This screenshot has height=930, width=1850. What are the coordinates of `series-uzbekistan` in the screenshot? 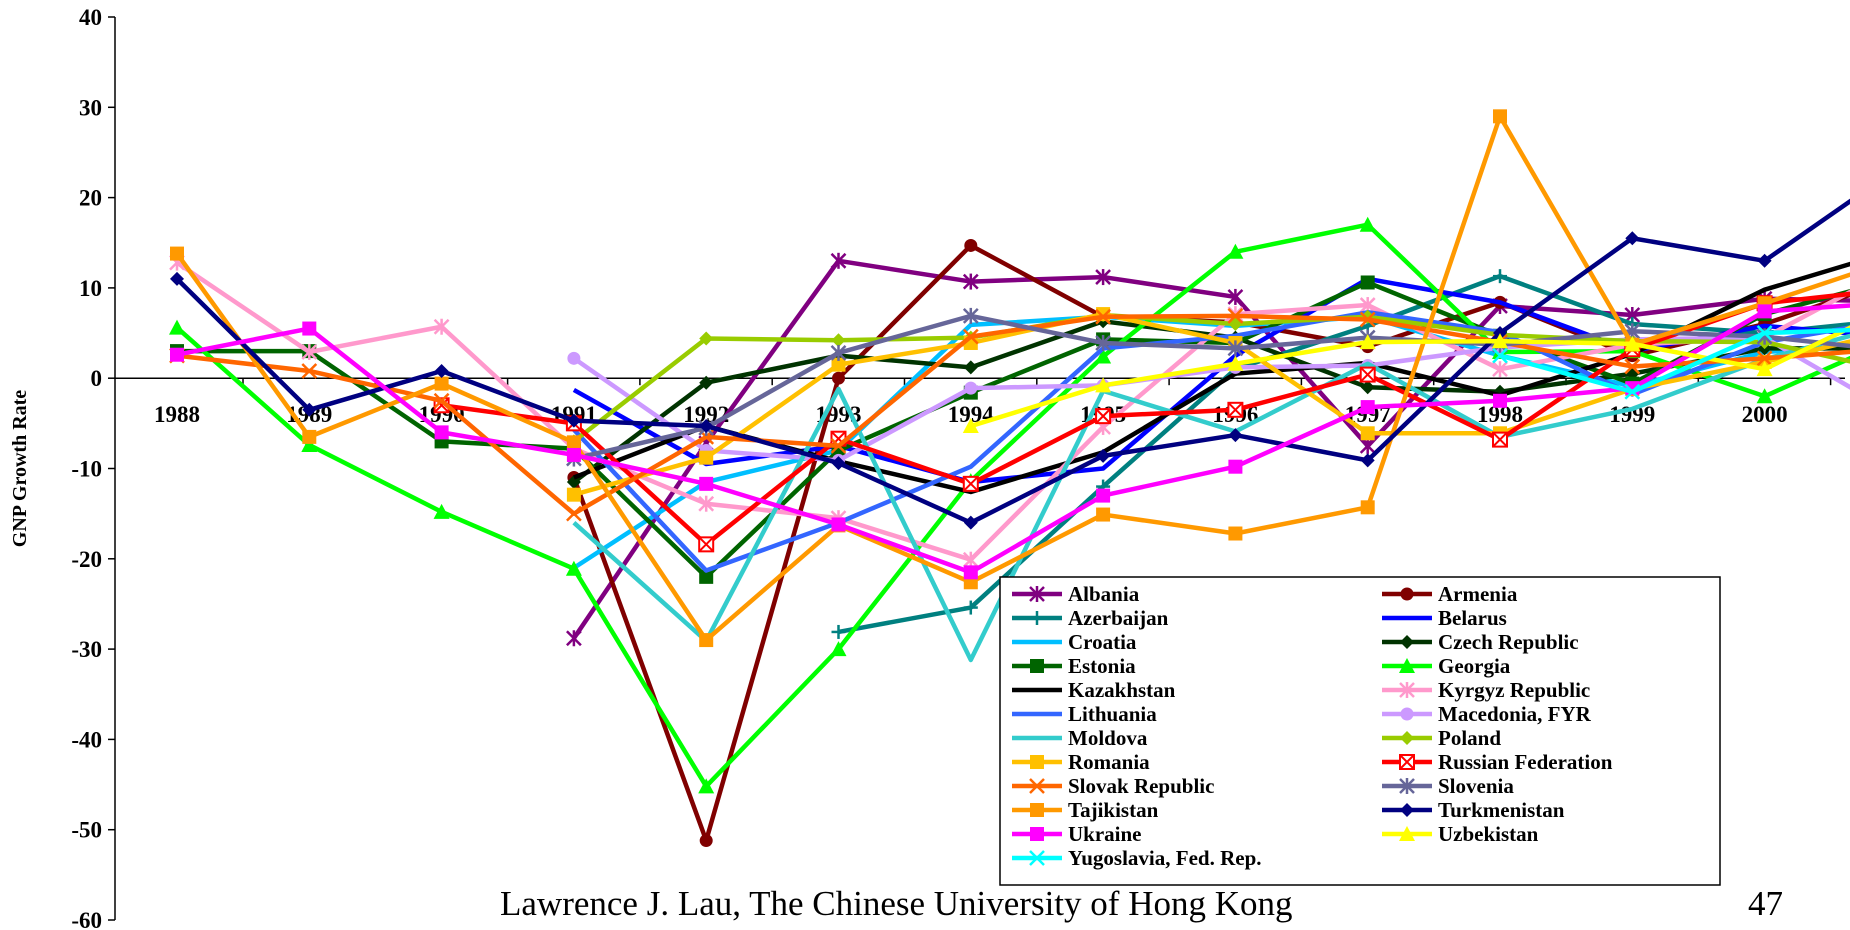 It's located at (1406, 379).